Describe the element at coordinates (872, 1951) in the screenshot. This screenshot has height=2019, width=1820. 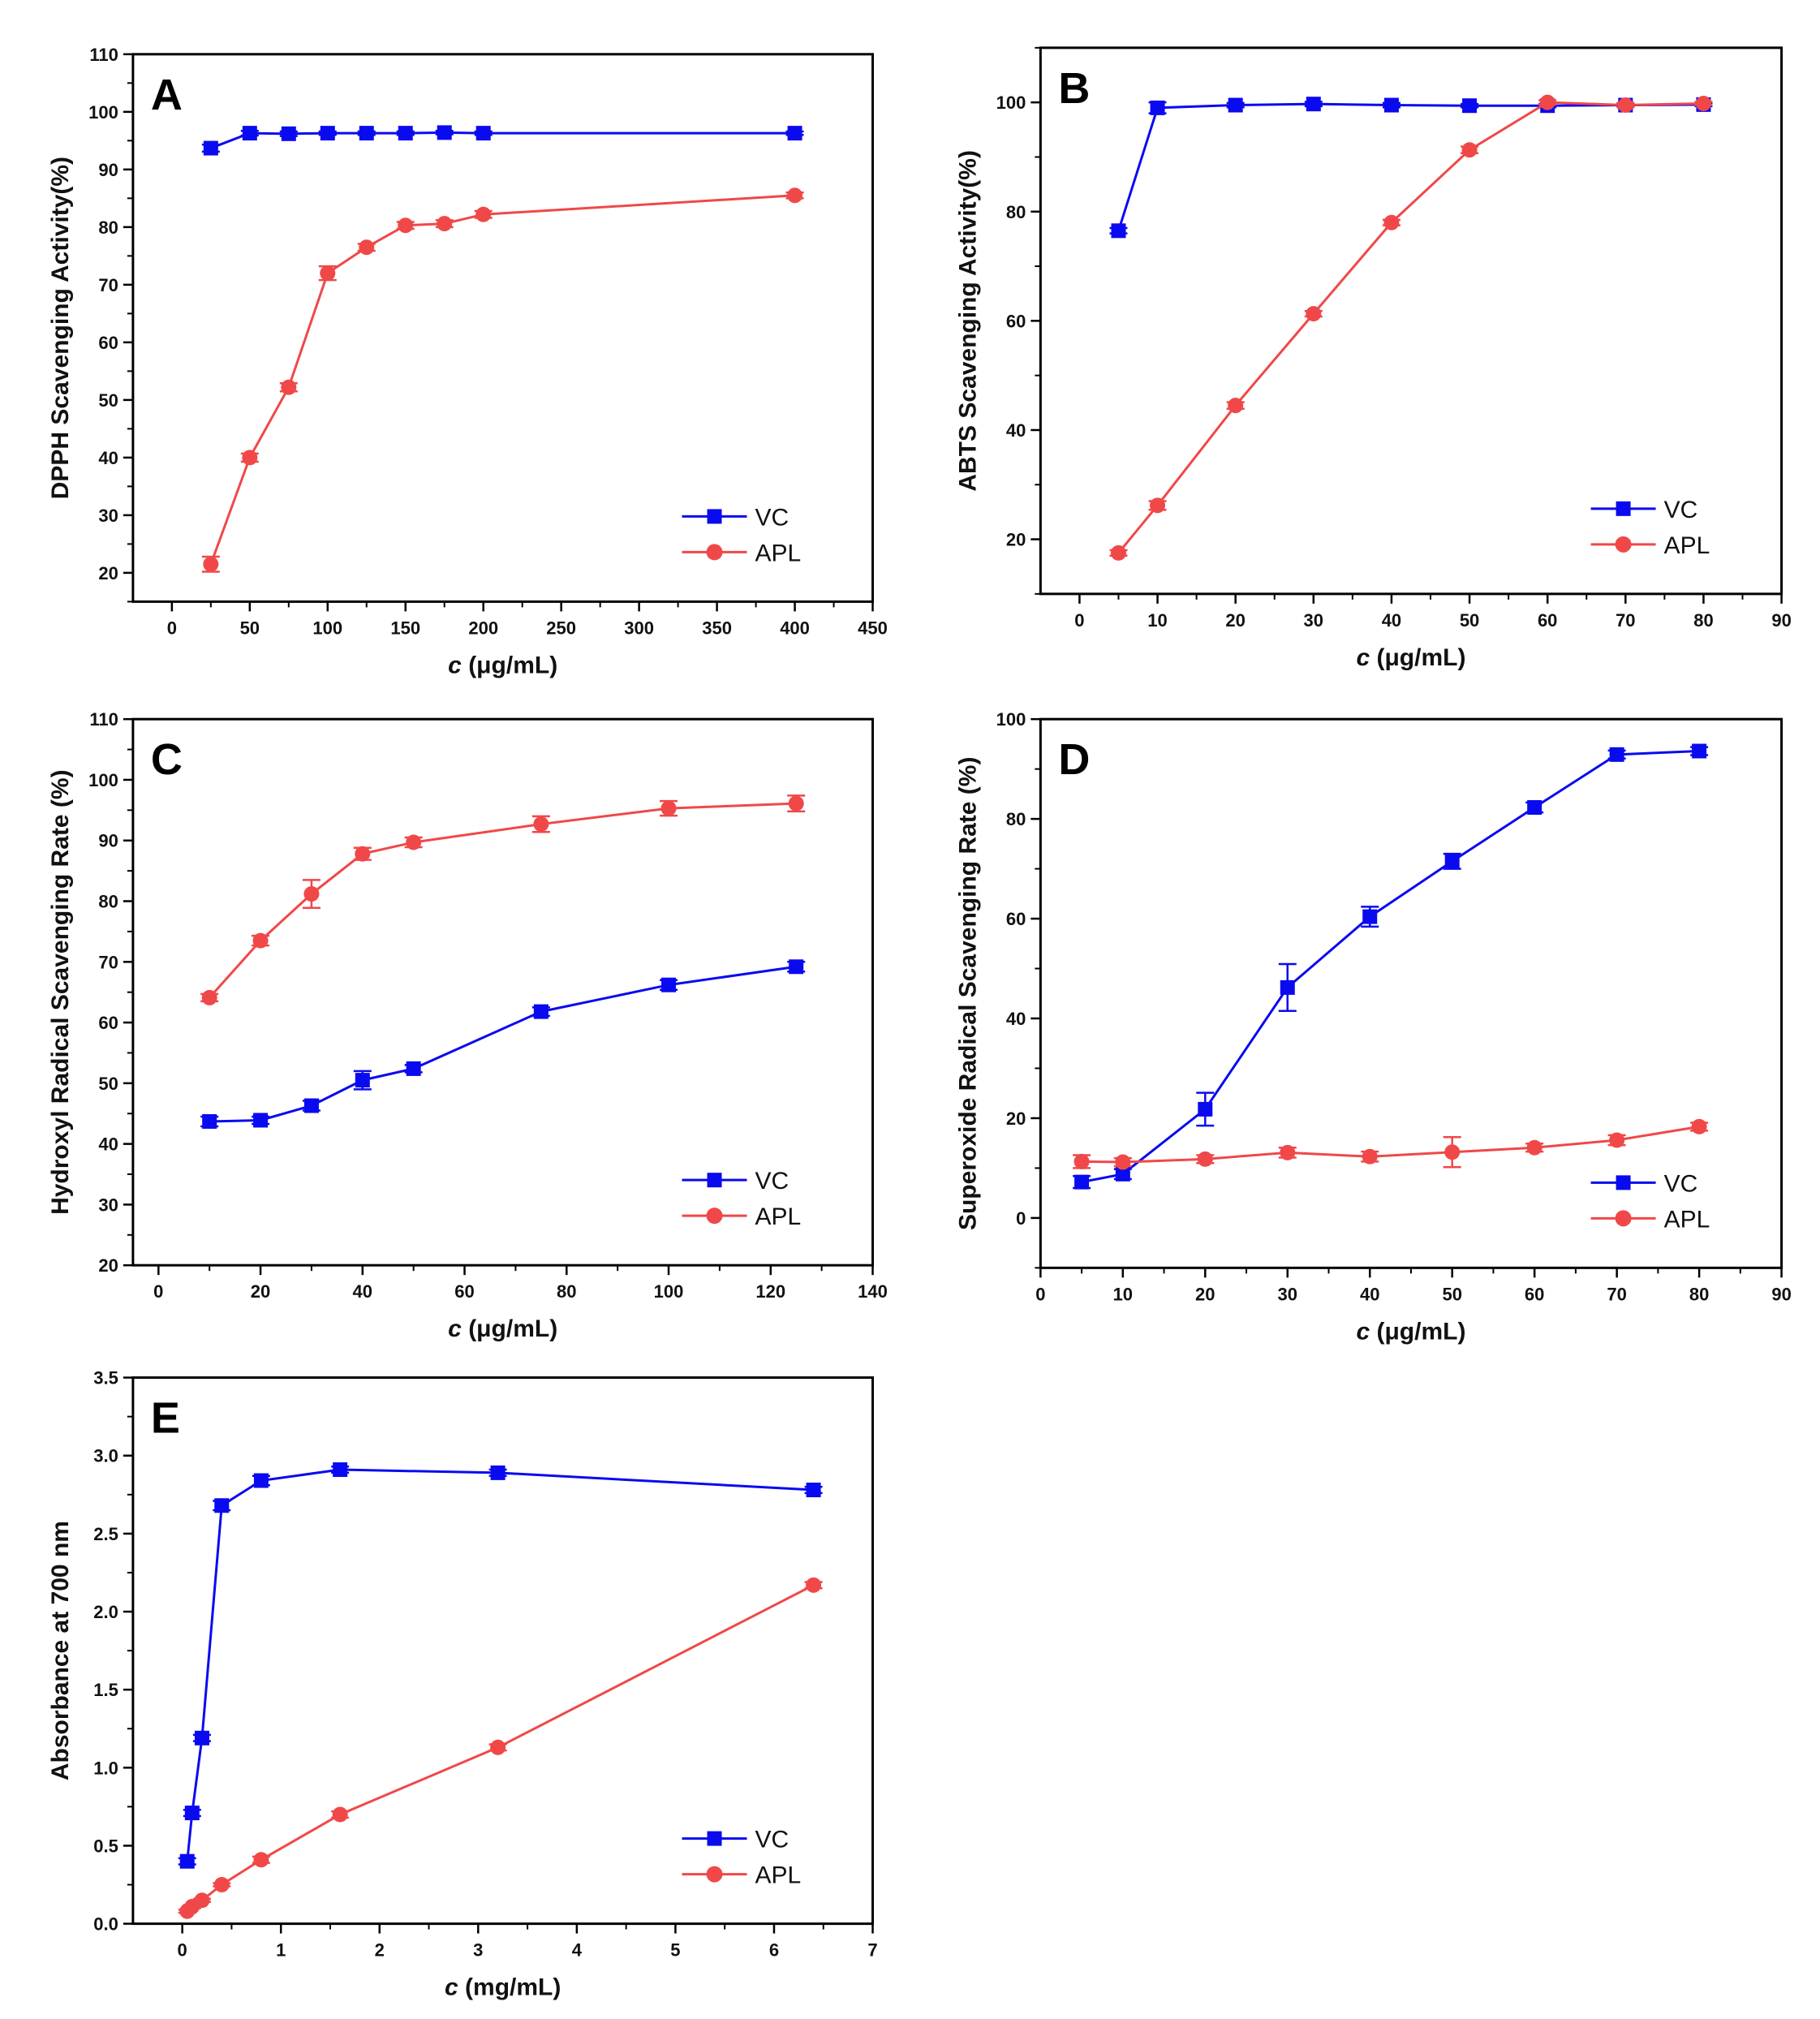
I see `x-tick-label: 7` at that location.